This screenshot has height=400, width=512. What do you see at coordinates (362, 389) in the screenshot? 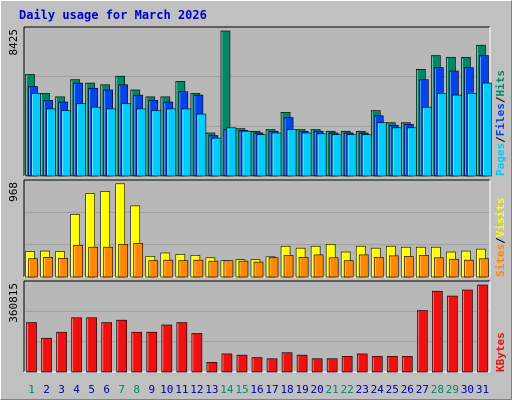
I see `x-tick-label-day-23: 23` at bounding box center [362, 389].